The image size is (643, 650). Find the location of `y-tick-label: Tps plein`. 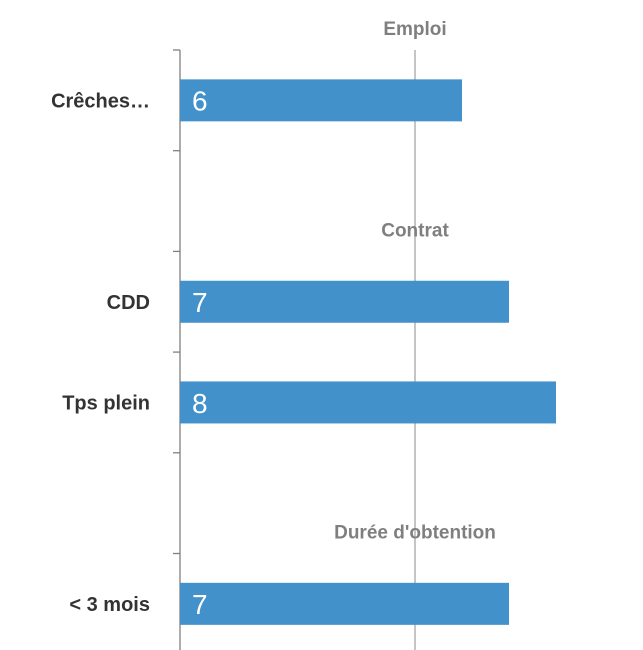

y-tick-label: Tps plein is located at coordinates (106, 404).